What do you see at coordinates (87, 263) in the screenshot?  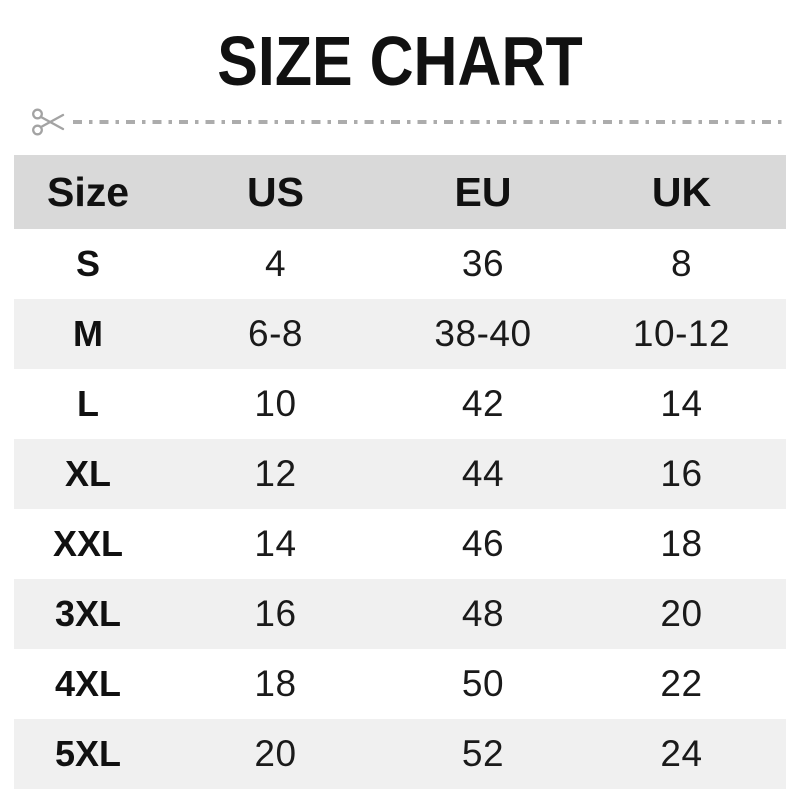 I see `cell-size: S` at bounding box center [87, 263].